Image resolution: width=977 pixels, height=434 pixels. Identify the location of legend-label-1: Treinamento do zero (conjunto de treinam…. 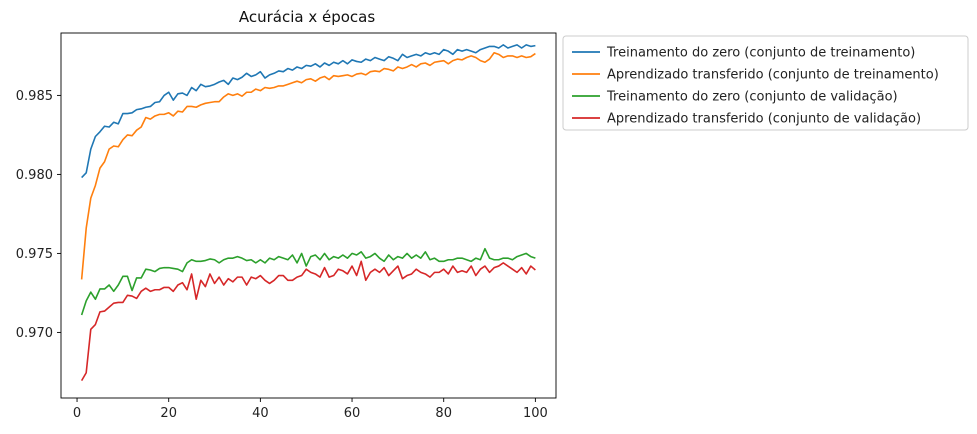
(760, 53).